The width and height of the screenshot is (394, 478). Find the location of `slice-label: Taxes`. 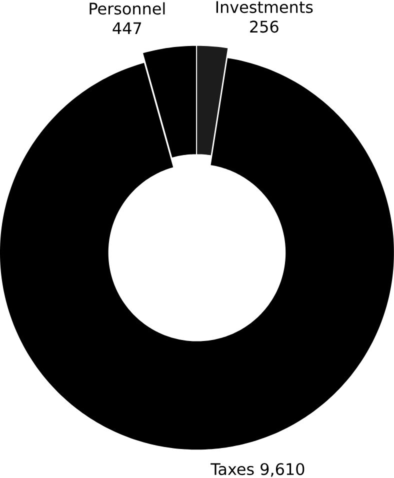

slice-label: Taxes is located at coordinates (232, 469).